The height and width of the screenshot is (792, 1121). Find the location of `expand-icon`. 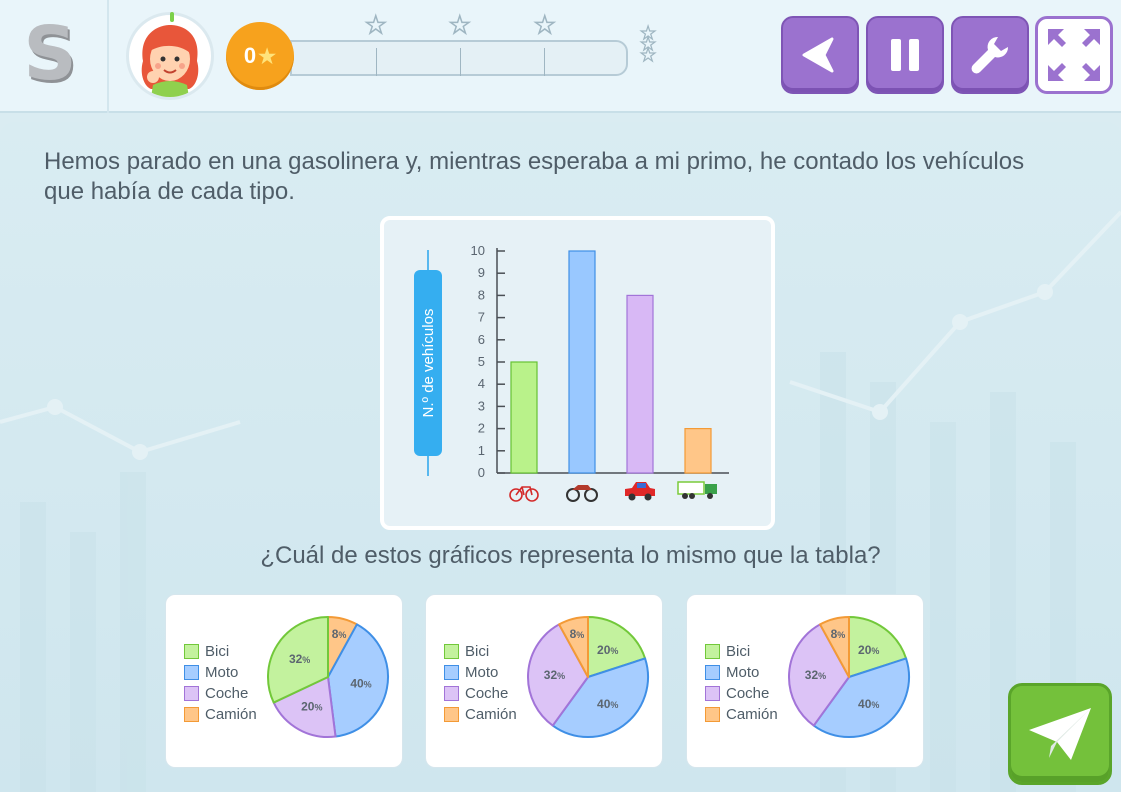

expand-icon is located at coordinates (1074, 55).